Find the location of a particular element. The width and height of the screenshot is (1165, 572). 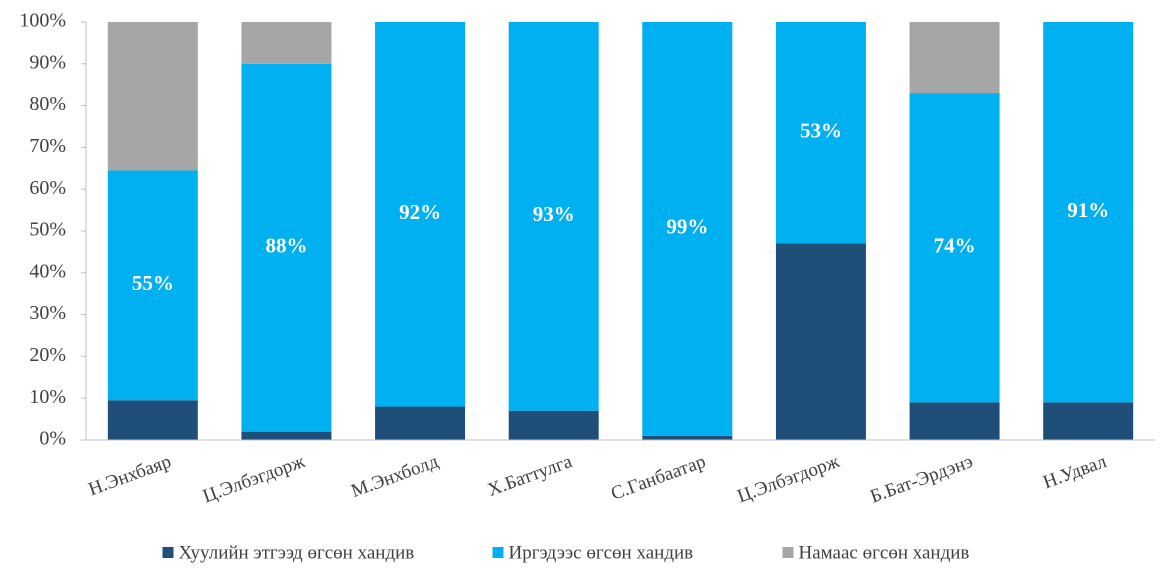

x-tick-label: Н.Удвал is located at coordinates (1074, 472).